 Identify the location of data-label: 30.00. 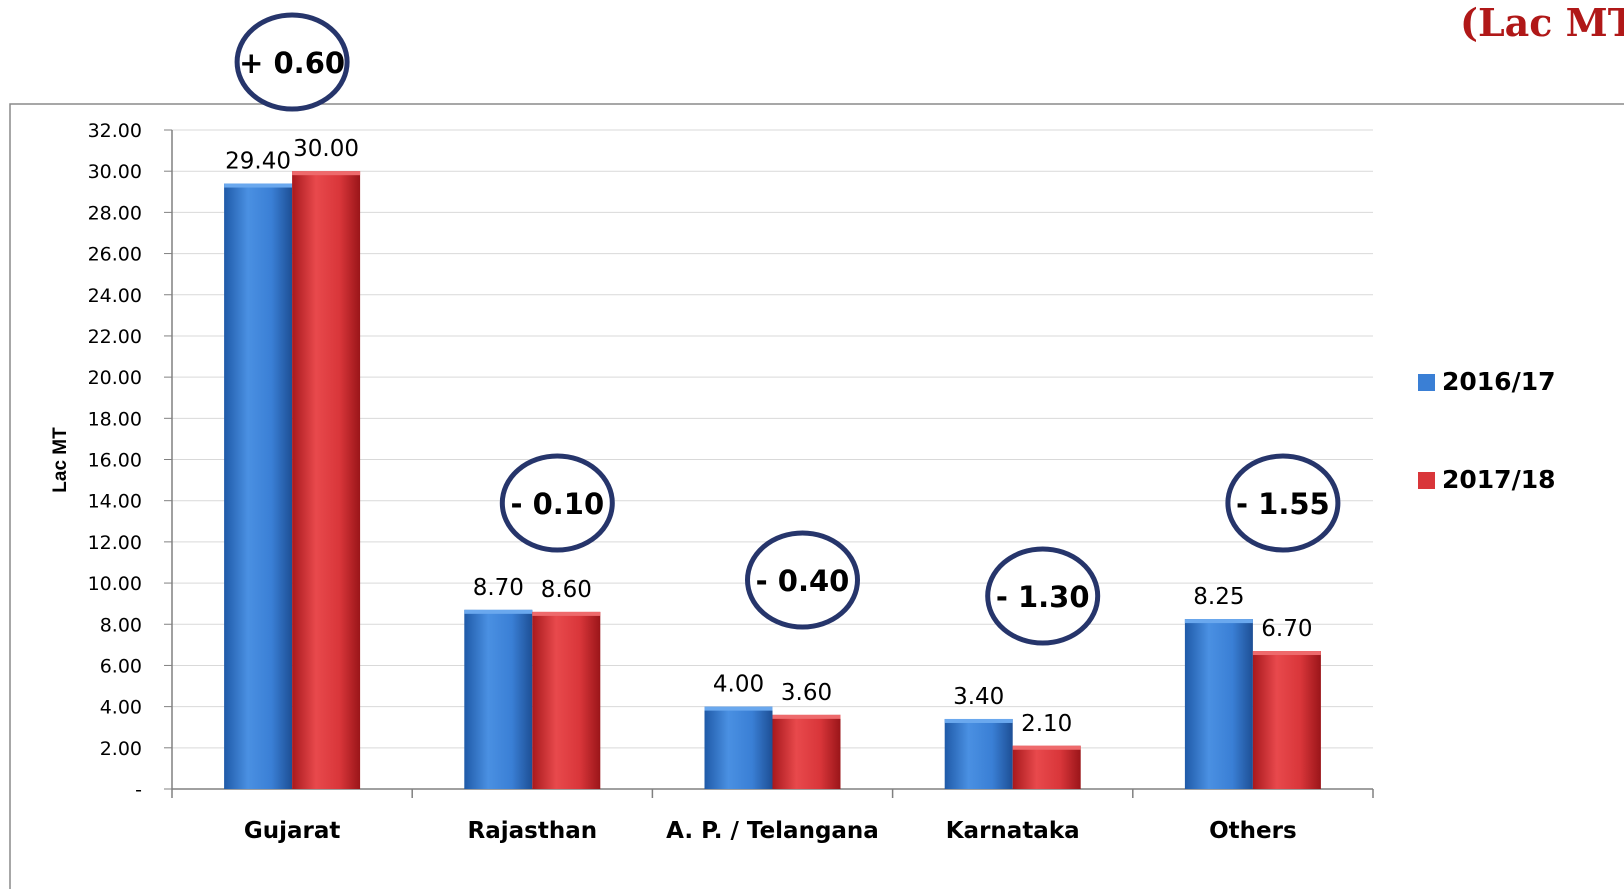
(326, 149).